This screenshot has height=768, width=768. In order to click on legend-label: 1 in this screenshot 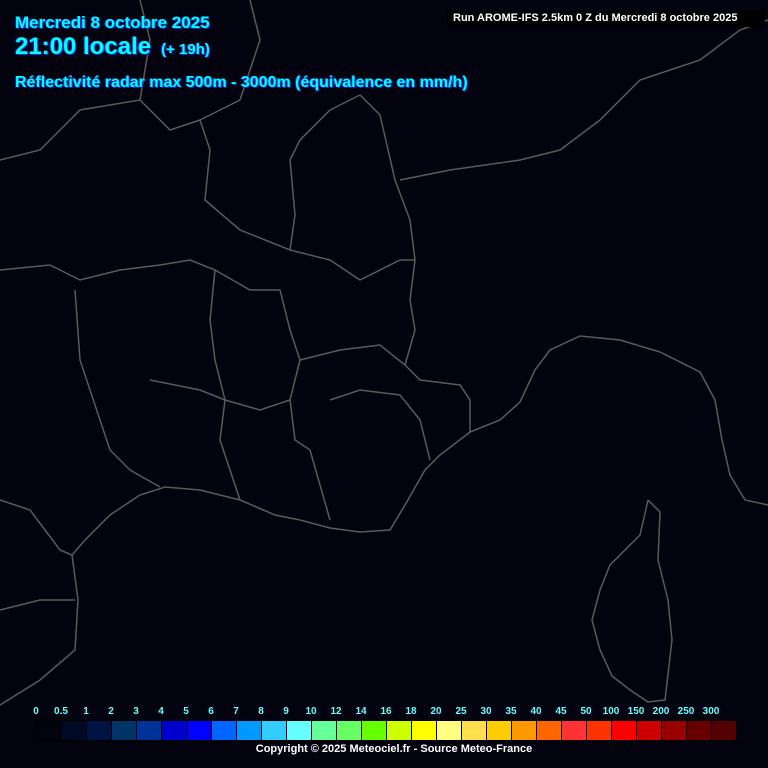, I will do `click(86, 711)`.